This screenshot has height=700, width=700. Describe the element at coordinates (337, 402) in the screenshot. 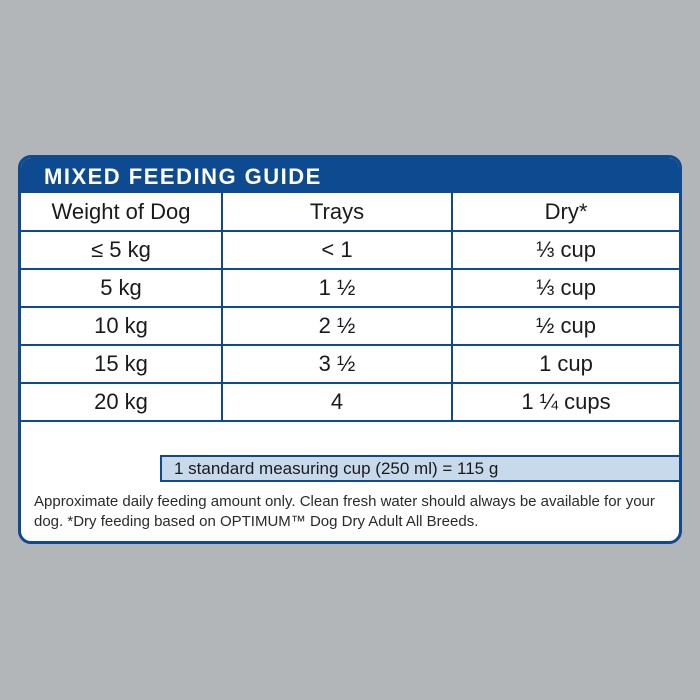

I see `trays-cell: 4` at that location.